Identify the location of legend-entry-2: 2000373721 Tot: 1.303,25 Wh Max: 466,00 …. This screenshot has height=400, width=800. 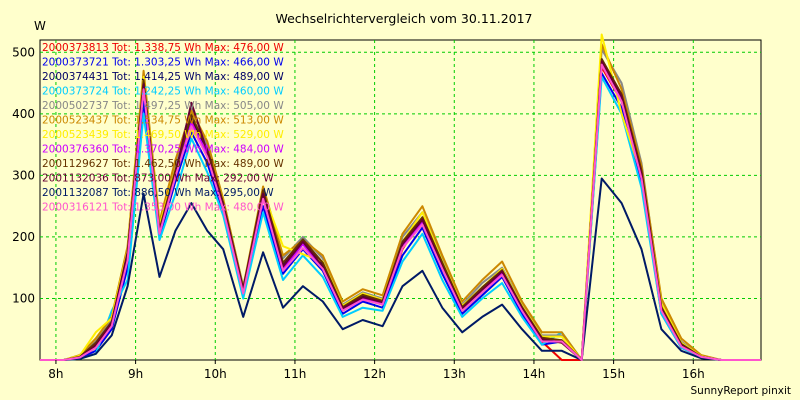
(163, 63).